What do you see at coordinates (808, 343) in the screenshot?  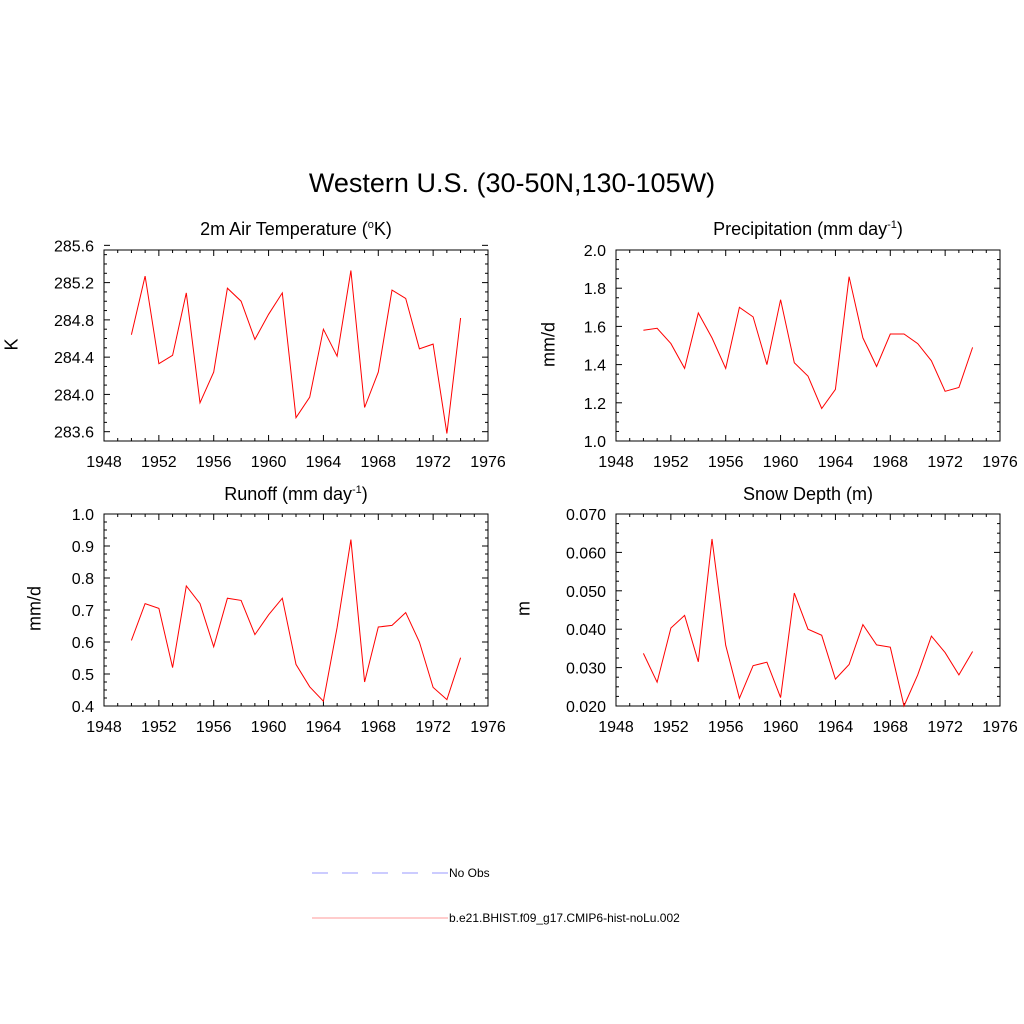 I see `series-line-precipitation` at bounding box center [808, 343].